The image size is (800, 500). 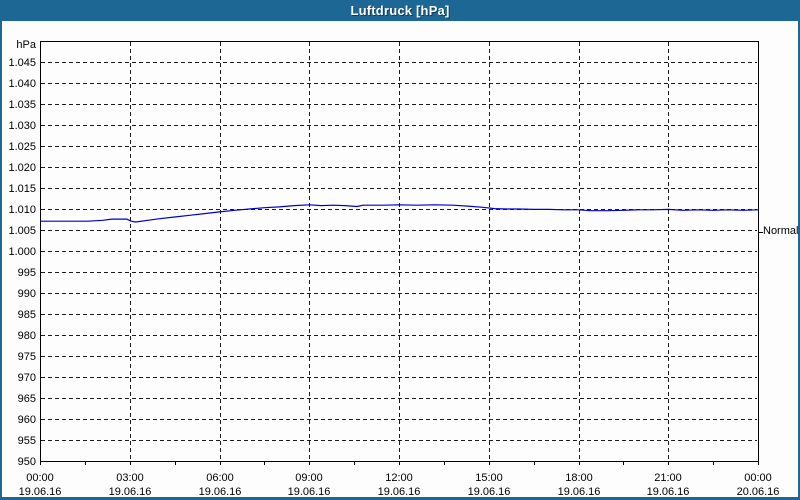 What do you see at coordinates (27, 294) in the screenshot?
I see `y-tick-label: 990` at bounding box center [27, 294].